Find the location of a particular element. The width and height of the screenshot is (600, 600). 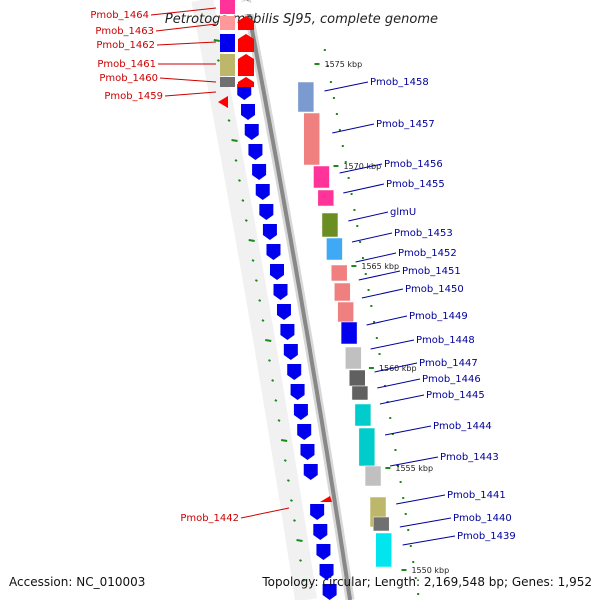

tick-label: 1560 kbp is located at coordinates (398, 368).